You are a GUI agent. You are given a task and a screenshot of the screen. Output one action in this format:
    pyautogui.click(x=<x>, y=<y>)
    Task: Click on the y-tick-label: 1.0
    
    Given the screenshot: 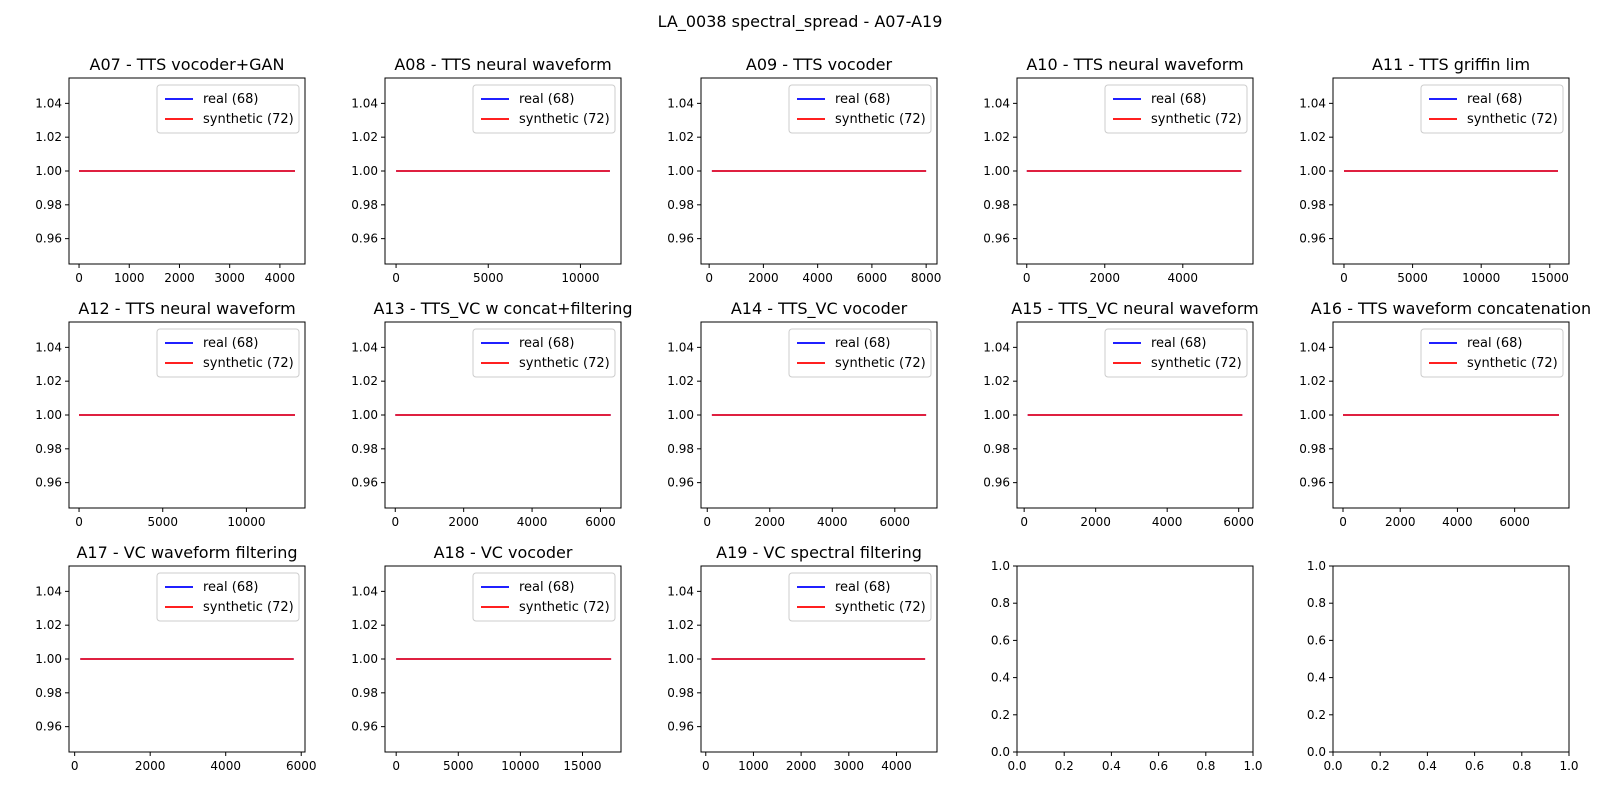 What is the action you would take?
    pyautogui.click(x=1316, y=566)
    